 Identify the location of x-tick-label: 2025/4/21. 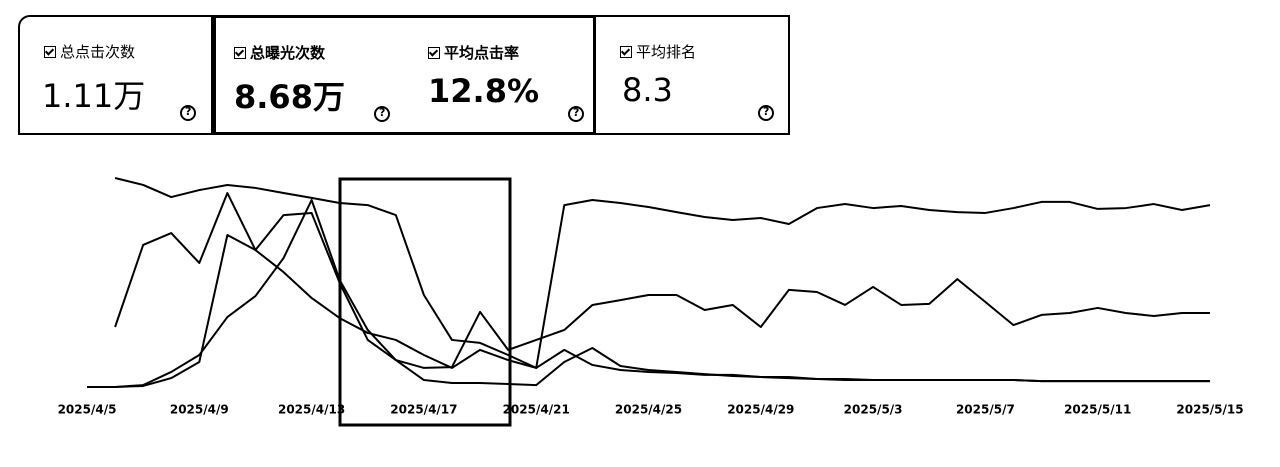
(536, 410).